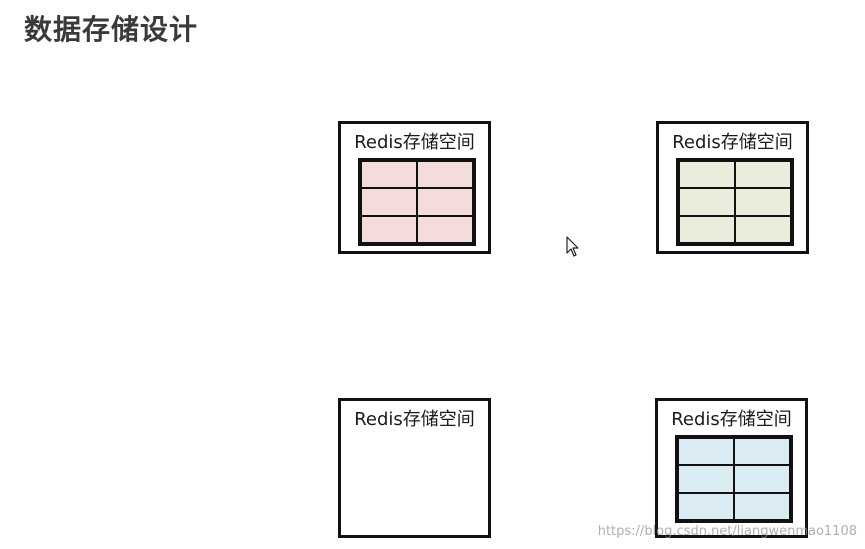  Describe the element at coordinates (727, 531) in the screenshot. I see `watermark-url: https://blog.csdn.net/liangwenmao1108` at that location.